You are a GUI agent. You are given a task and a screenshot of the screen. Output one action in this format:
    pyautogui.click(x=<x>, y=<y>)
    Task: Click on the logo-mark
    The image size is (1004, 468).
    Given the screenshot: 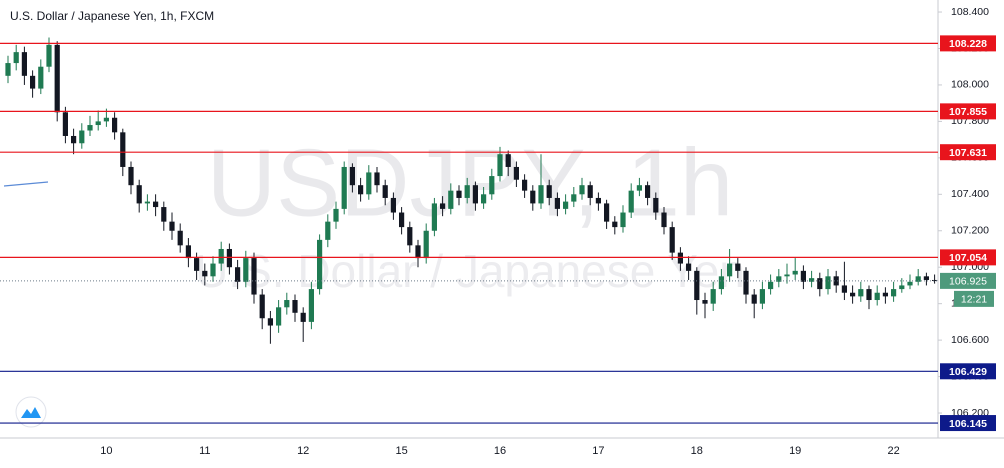 What is the action you would take?
    pyautogui.click(x=31, y=412)
    